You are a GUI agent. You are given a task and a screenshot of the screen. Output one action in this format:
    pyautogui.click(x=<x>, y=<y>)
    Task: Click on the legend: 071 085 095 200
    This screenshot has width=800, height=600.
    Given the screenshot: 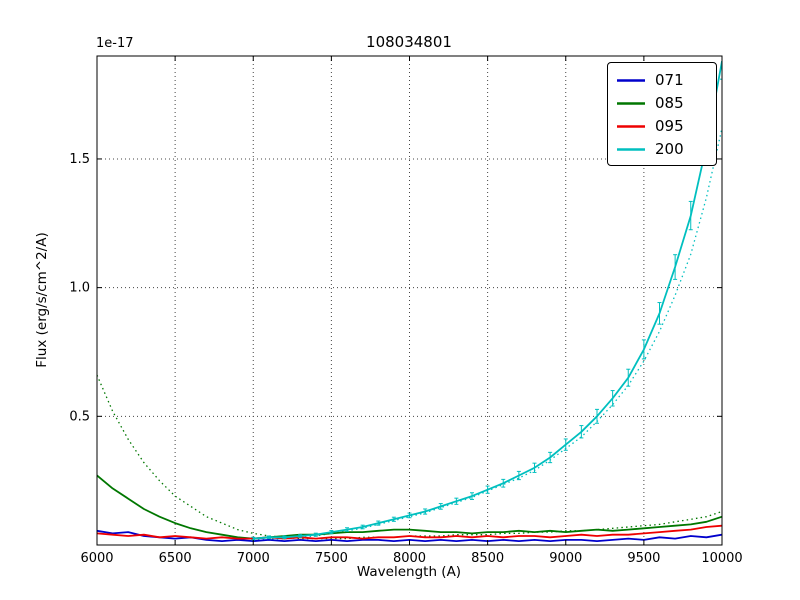 What is the action you would take?
    pyautogui.click(x=662, y=114)
    